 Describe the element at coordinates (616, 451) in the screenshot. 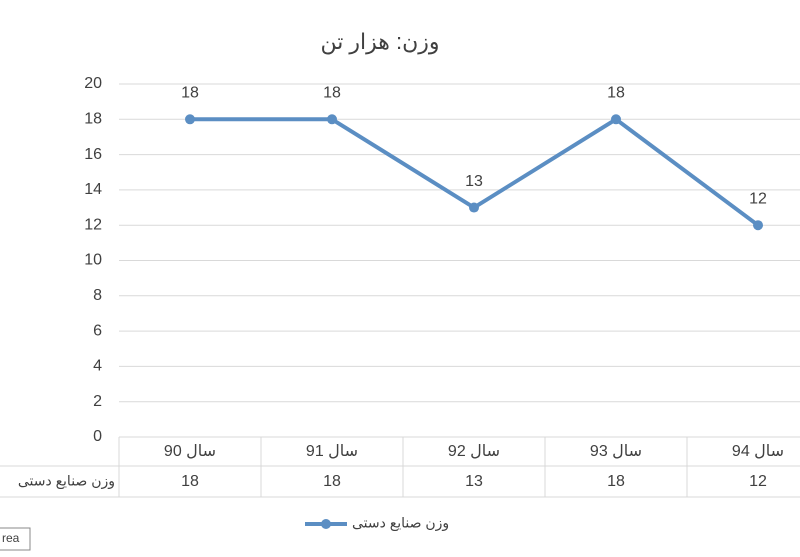

I see `x-tick-label: سال 93` at that location.